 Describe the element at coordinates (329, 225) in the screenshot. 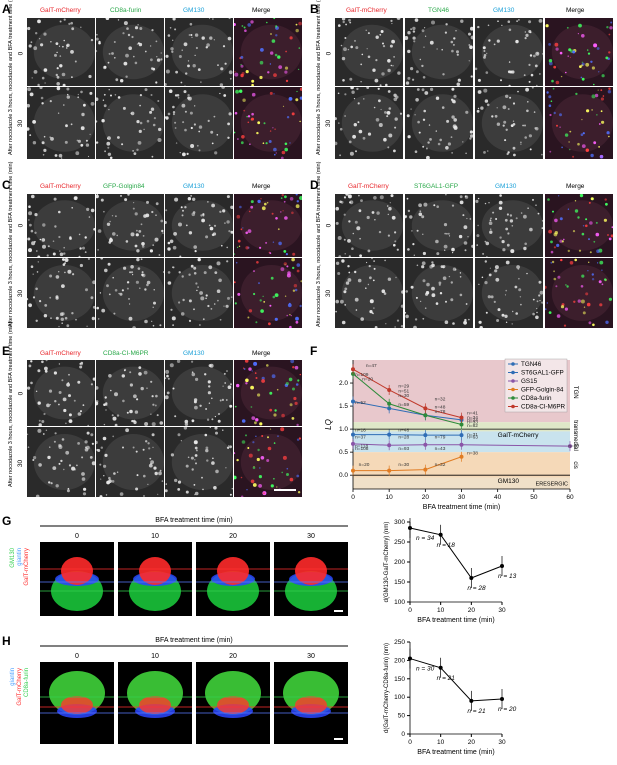

I see `time-label: 0` at that location.